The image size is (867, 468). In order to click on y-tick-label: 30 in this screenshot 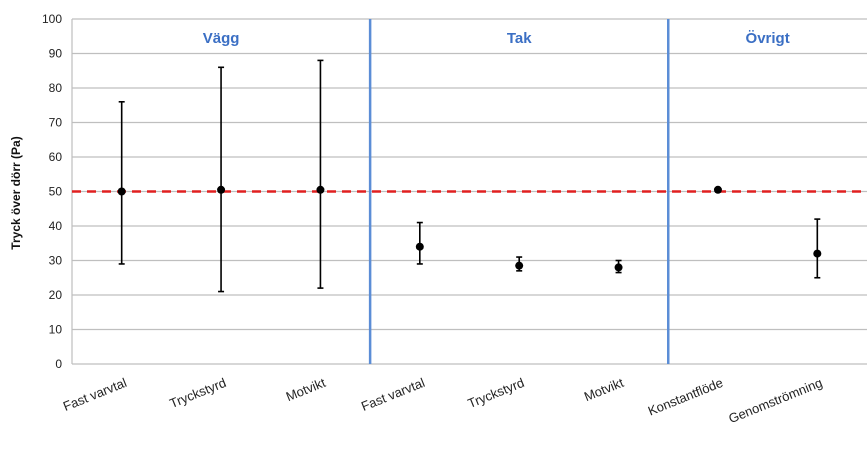, I will do `click(56, 261)`.